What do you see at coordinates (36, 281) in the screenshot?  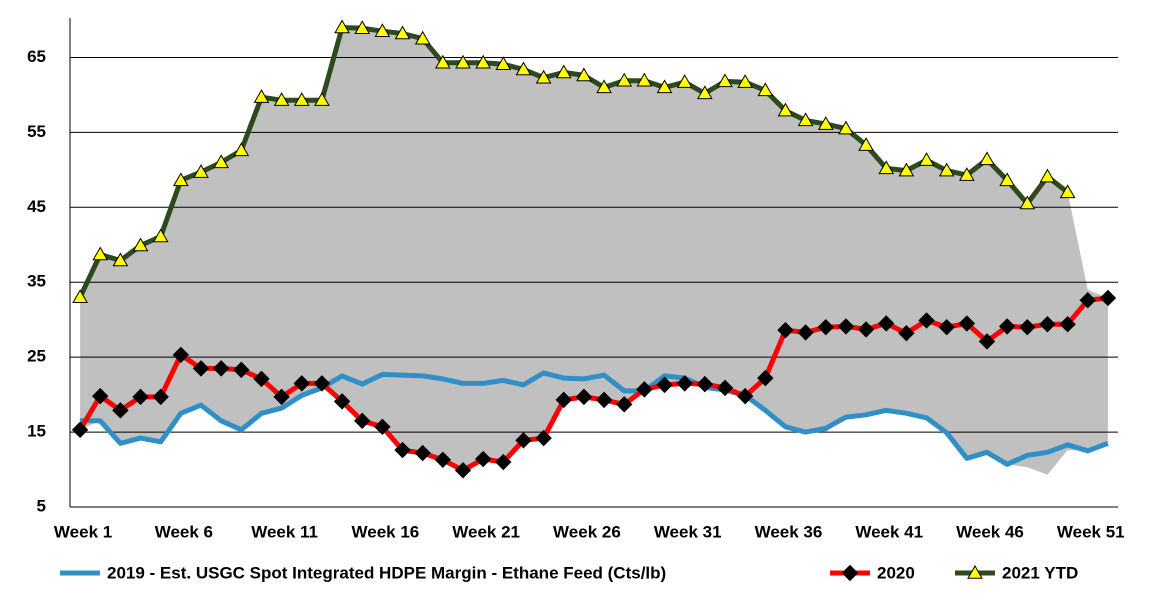 I see `y-tick-label: 35` at bounding box center [36, 281].